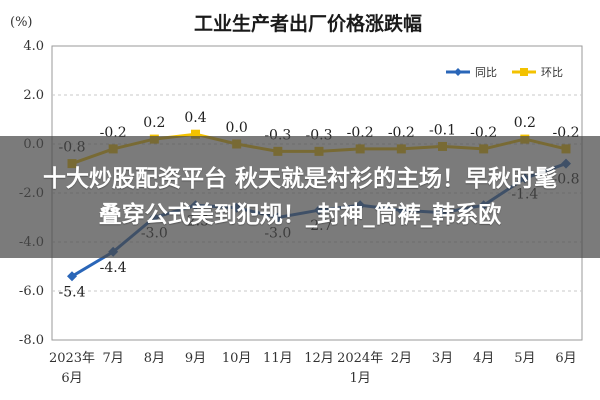 The width and height of the screenshot is (600, 400). Describe the element at coordinates (31, 291) in the screenshot. I see `y-tick-label: -6.0` at that location.